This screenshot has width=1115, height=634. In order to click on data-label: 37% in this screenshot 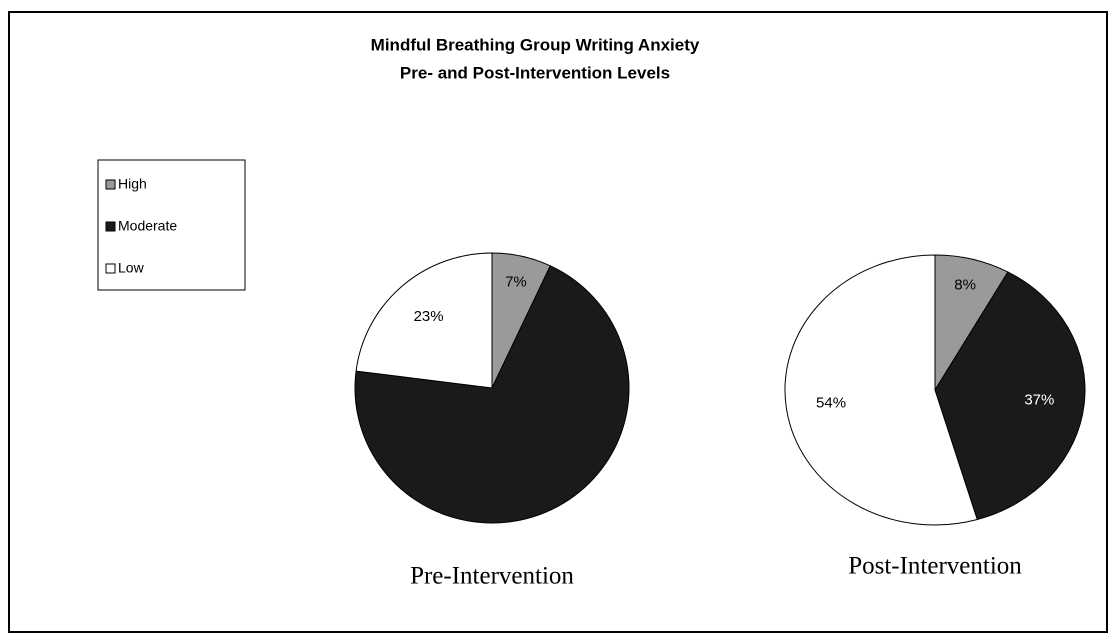, I will do `click(1039, 399)`.